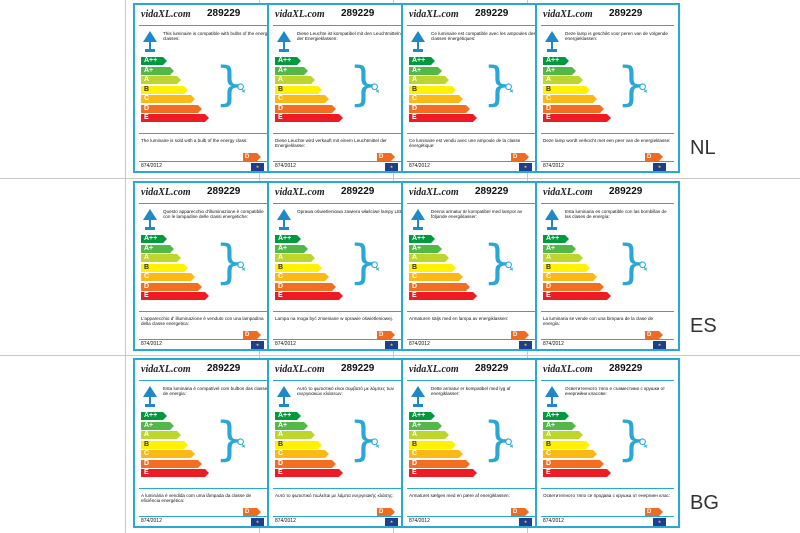 The width and height of the screenshot is (800, 533). I want to click on lamp-stem, so click(150, 223).